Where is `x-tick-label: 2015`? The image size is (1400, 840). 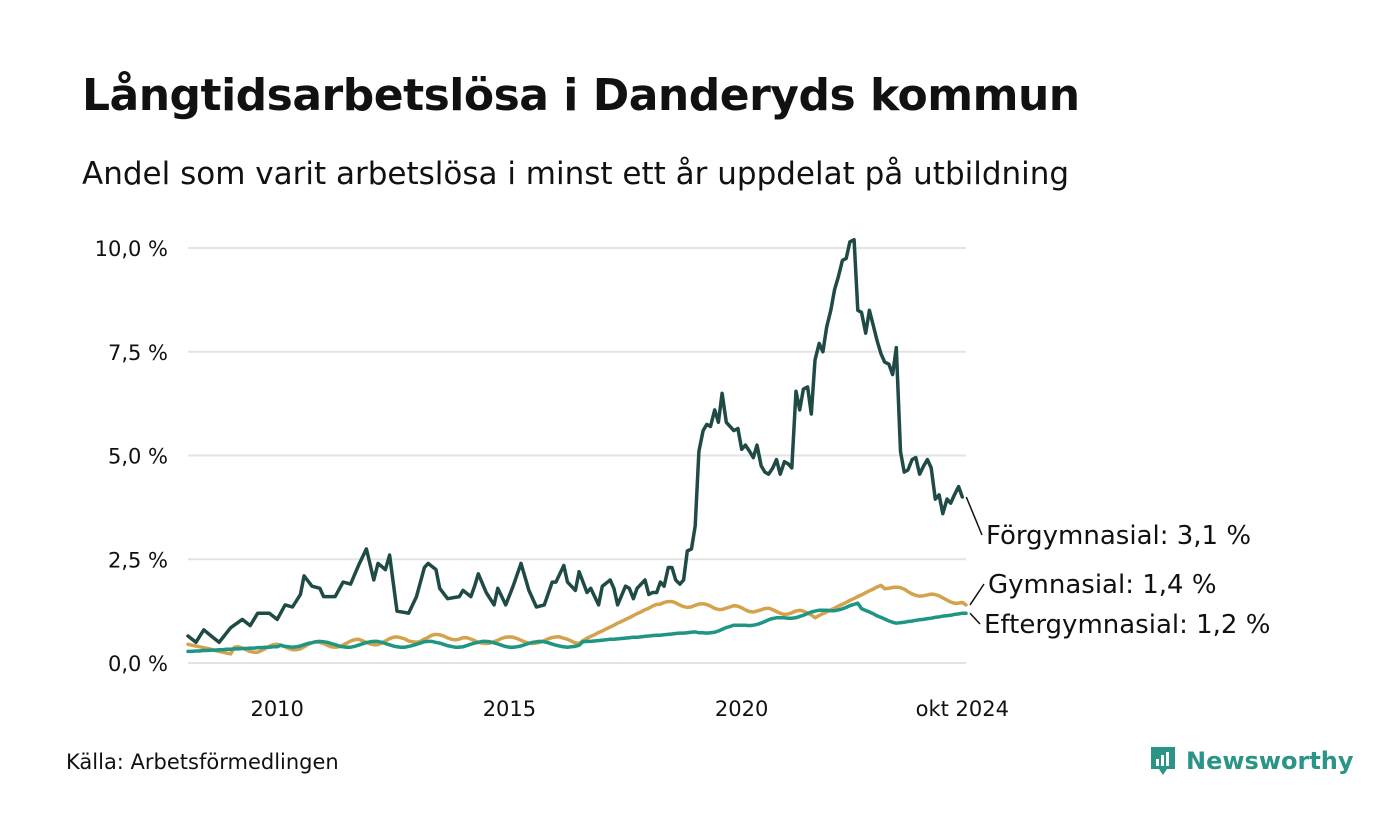
x-tick-label: 2015 is located at coordinates (509, 709).